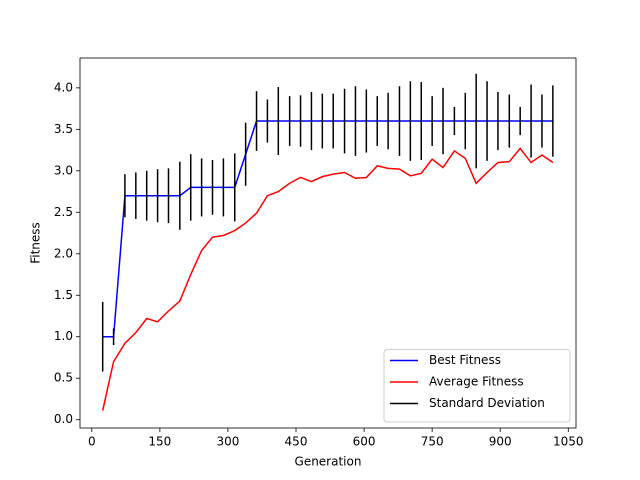 The image size is (640, 480). Describe the element at coordinates (63, 170) in the screenshot. I see `y-tick-label: 3.0` at that location.